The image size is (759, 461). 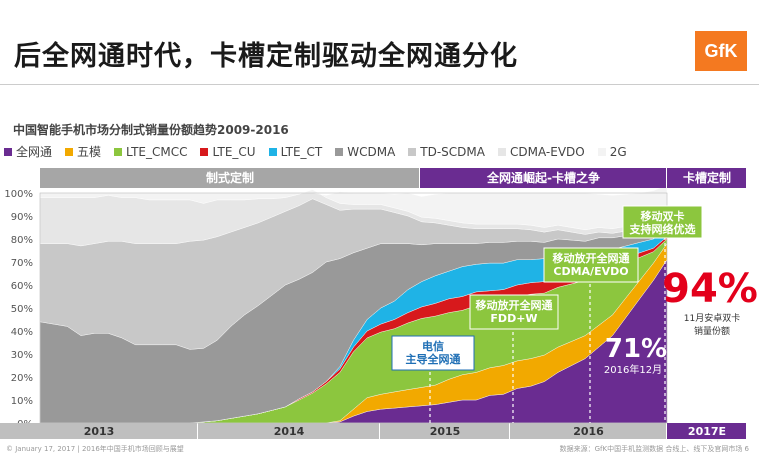 I want to click on title-divider, so click(x=379, y=84).